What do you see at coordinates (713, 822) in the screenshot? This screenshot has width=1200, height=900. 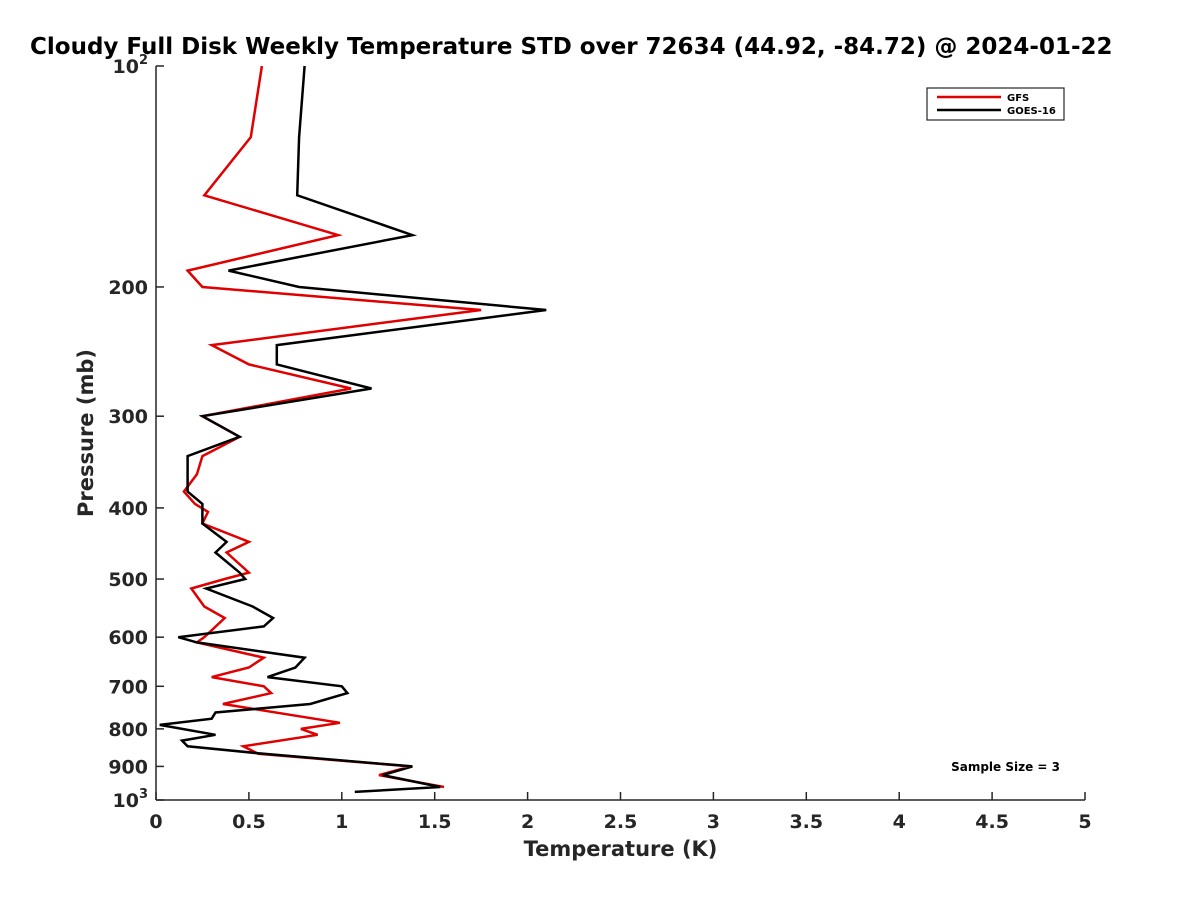 I see `x-tick-label: 3` at bounding box center [713, 822].